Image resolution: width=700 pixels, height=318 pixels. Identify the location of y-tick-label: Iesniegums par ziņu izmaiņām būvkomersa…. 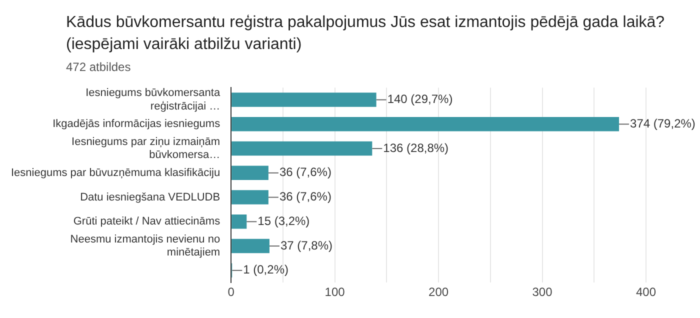
(146, 149).